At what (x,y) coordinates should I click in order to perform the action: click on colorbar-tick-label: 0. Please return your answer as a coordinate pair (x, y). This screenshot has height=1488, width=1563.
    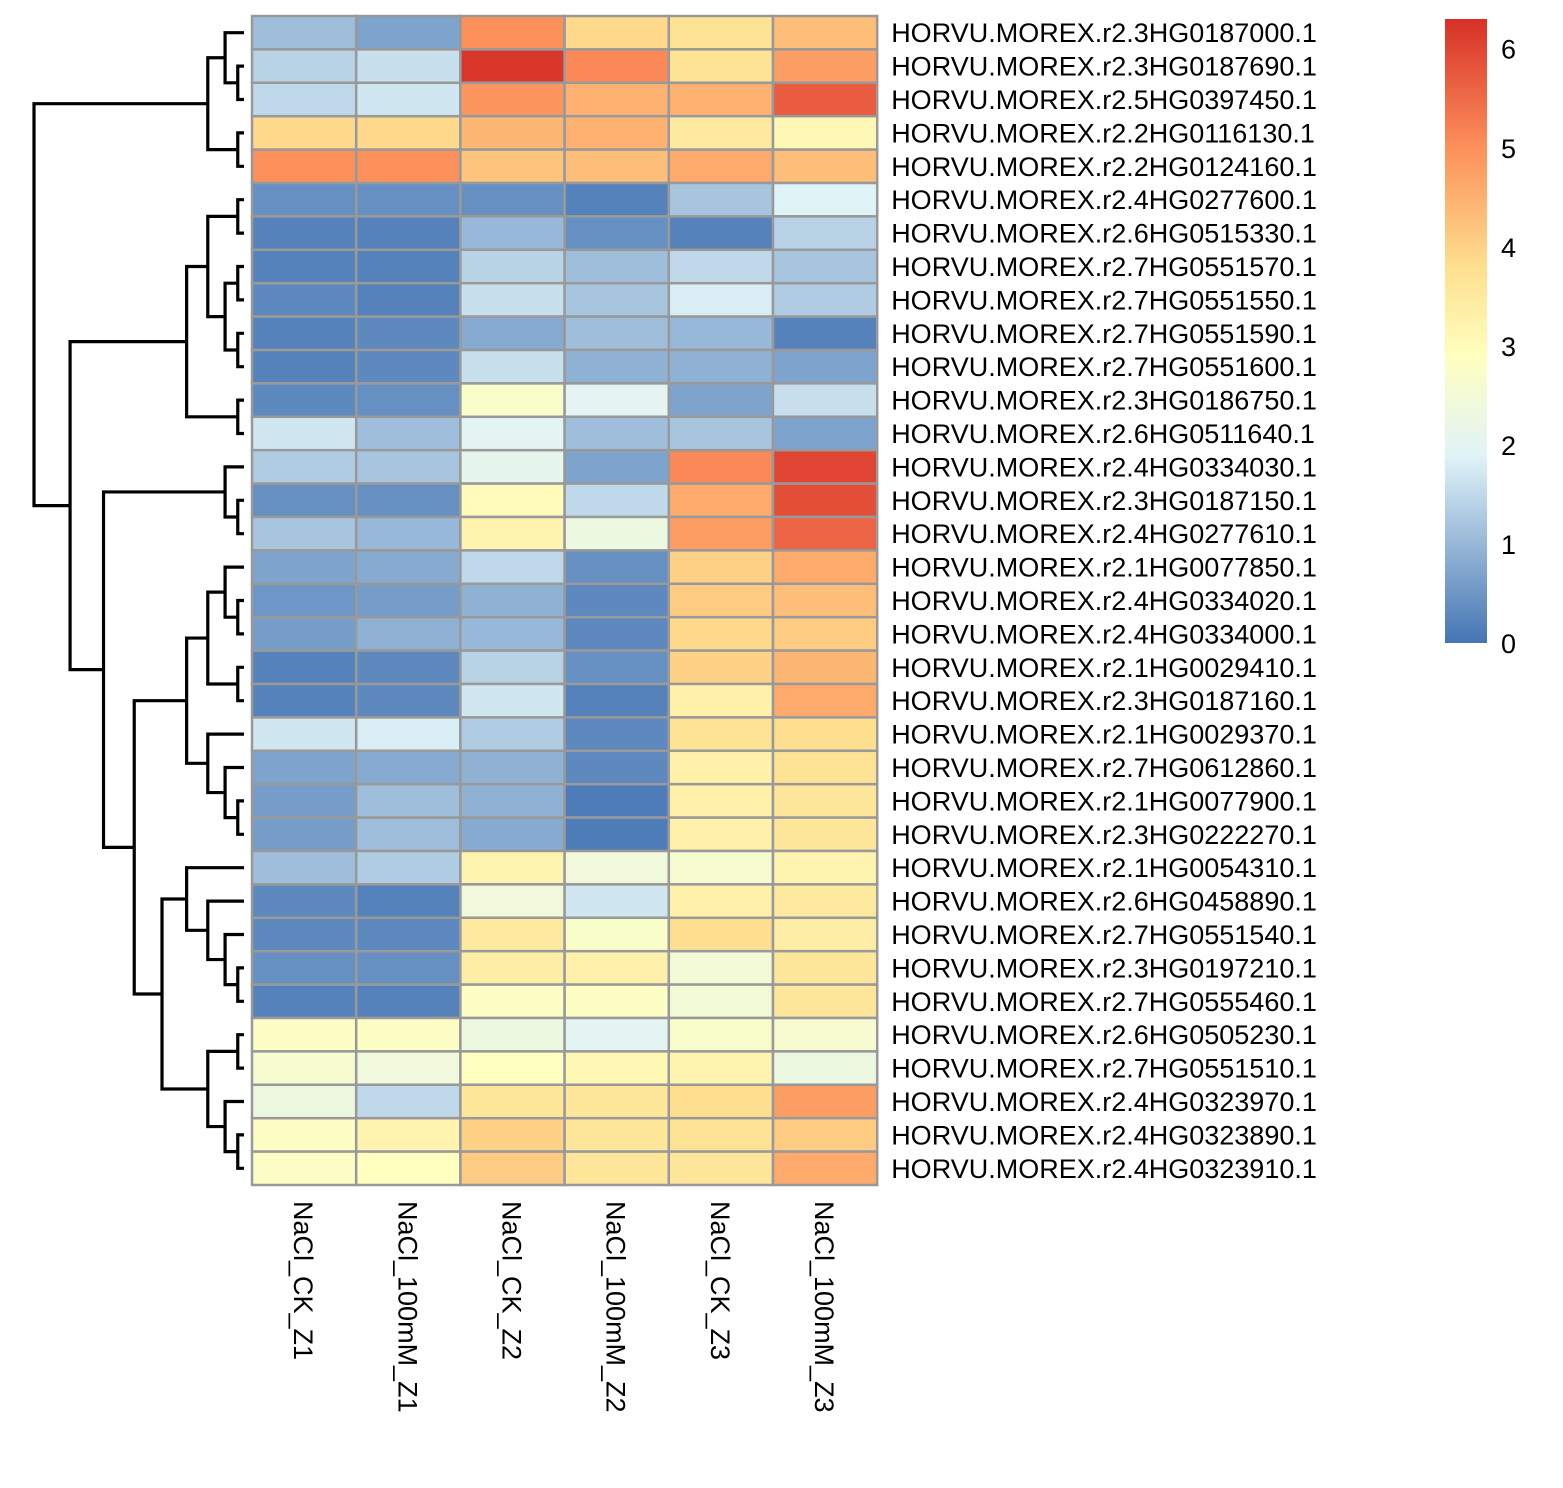
    Looking at the image, I should click on (1508, 644).